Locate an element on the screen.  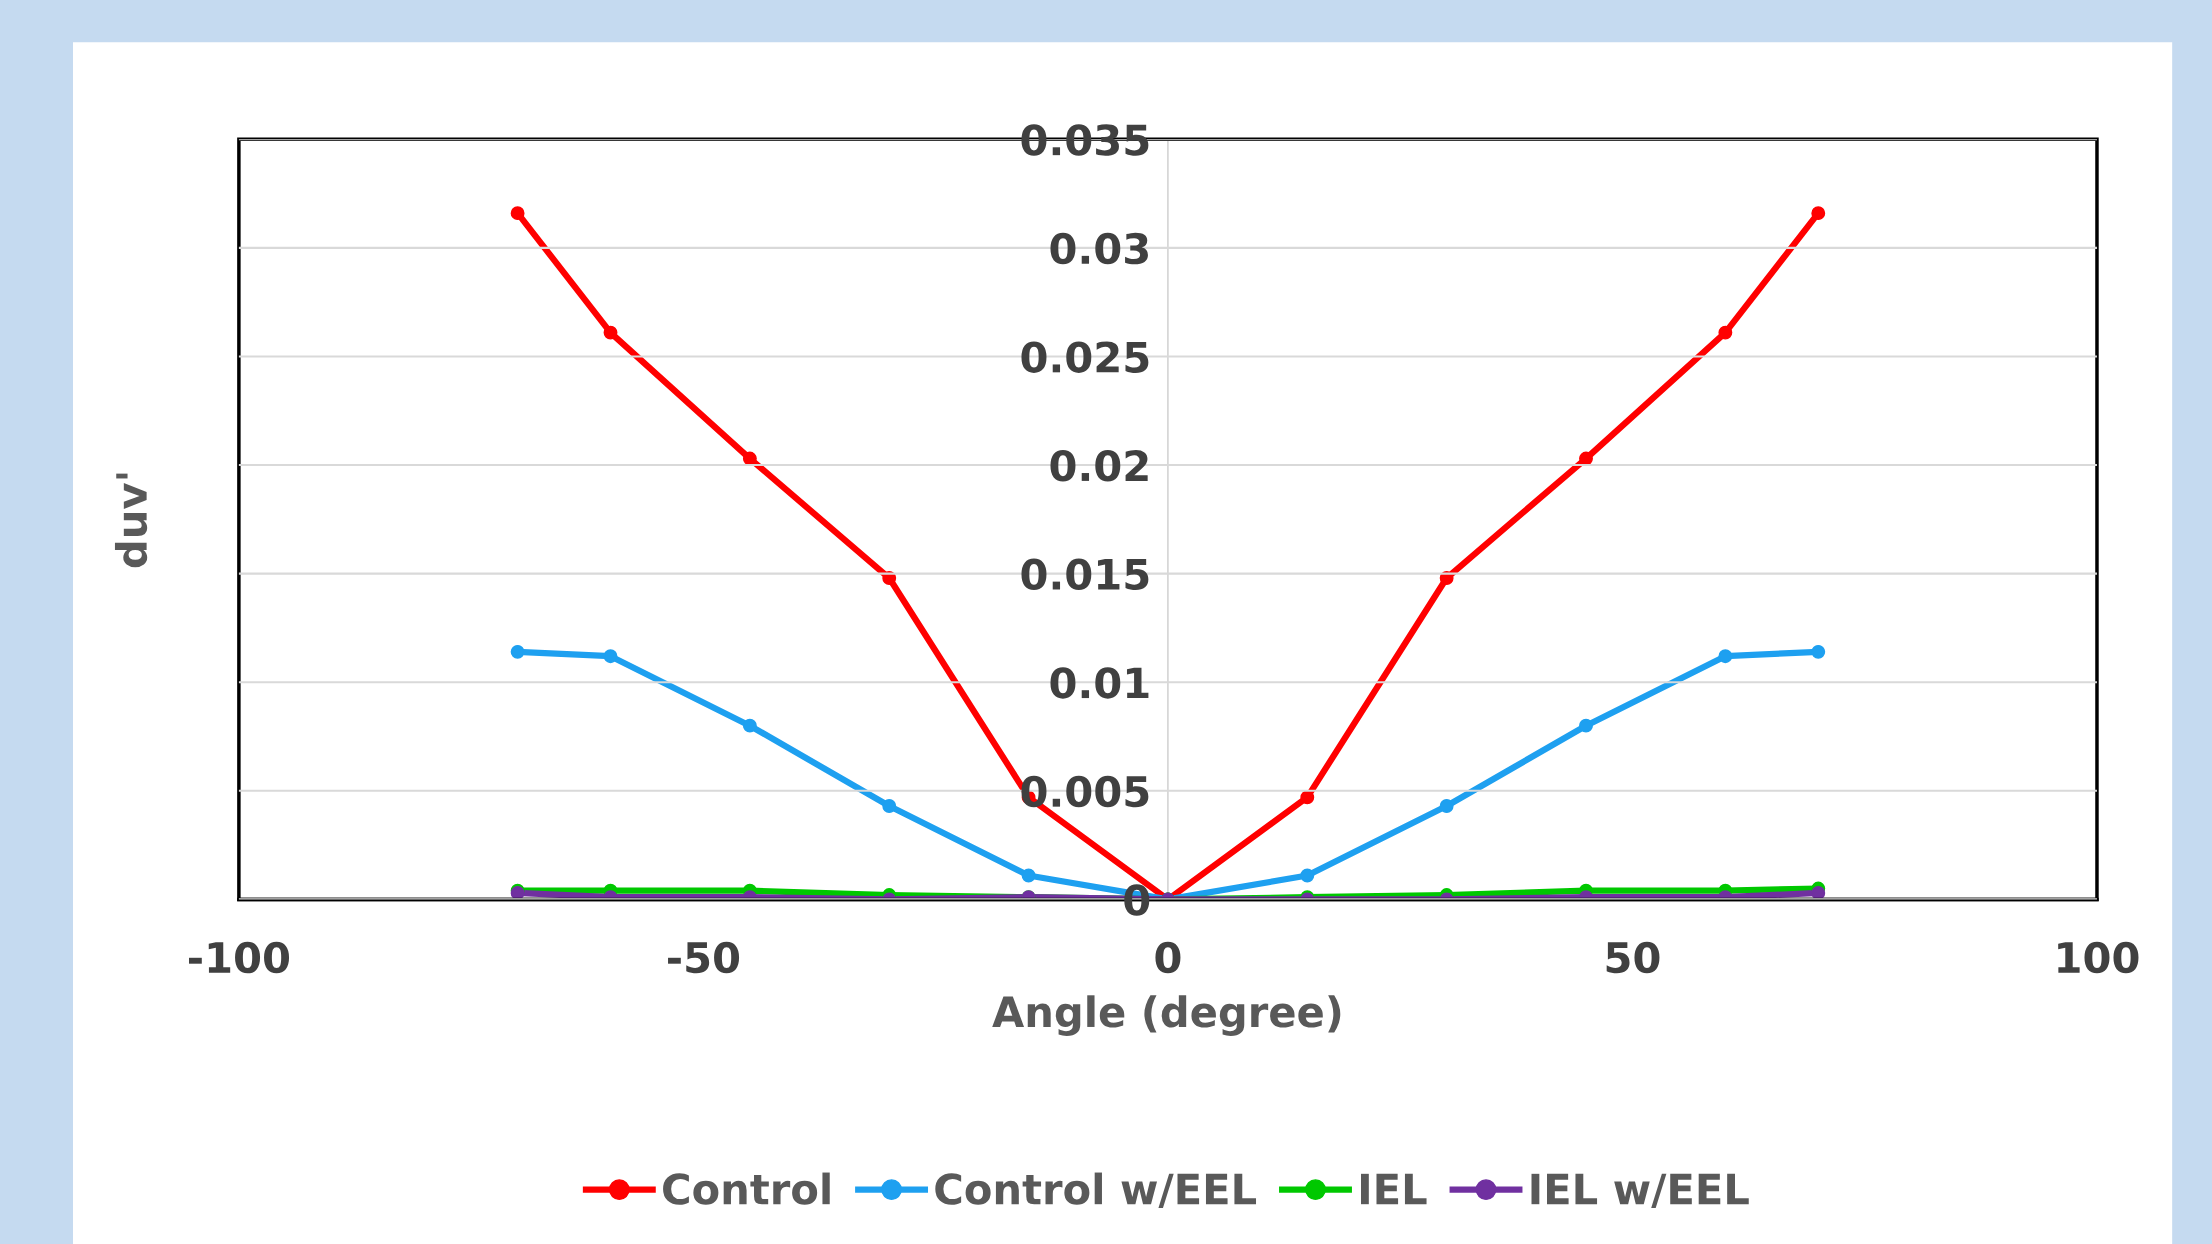
y-tick-label: 0.025 is located at coordinates (1085, 357).